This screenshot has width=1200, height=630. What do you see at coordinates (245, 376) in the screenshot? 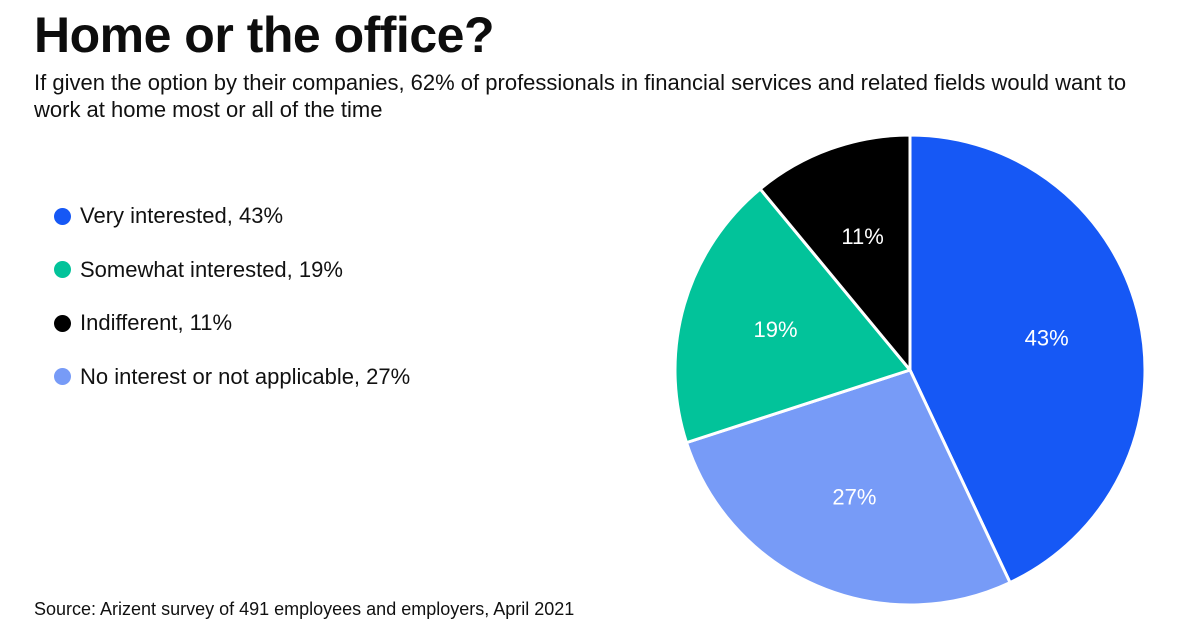
I see `legend-label: No interest or not applicable, 27%` at bounding box center [245, 376].